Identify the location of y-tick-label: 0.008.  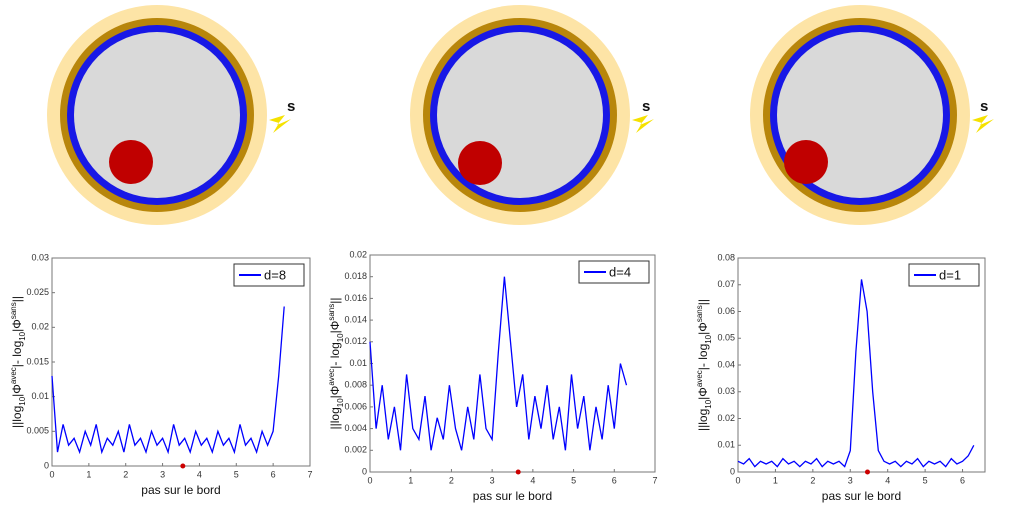
(355, 385).